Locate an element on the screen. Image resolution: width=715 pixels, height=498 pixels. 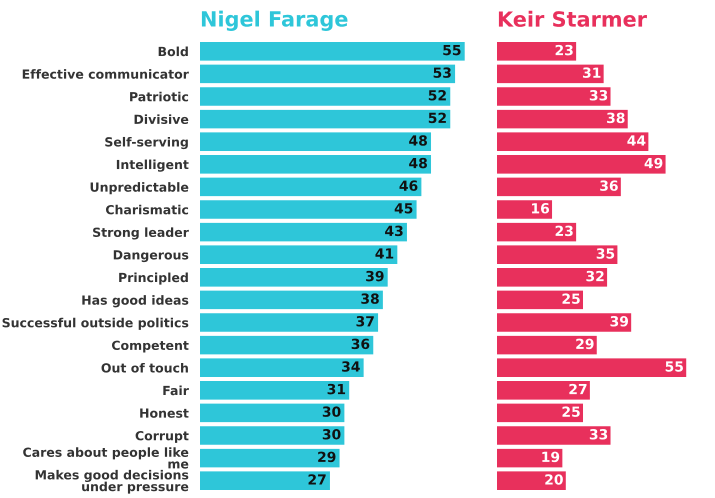
data-label: 49 is located at coordinates (653, 163).